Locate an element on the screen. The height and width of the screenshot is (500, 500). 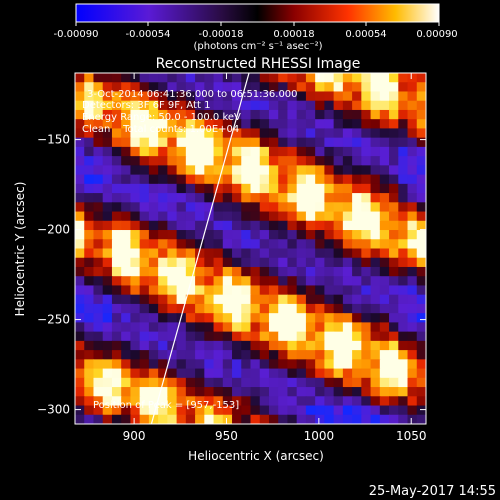
colorbar-tick-label: 0.00018 is located at coordinates (293, 34).